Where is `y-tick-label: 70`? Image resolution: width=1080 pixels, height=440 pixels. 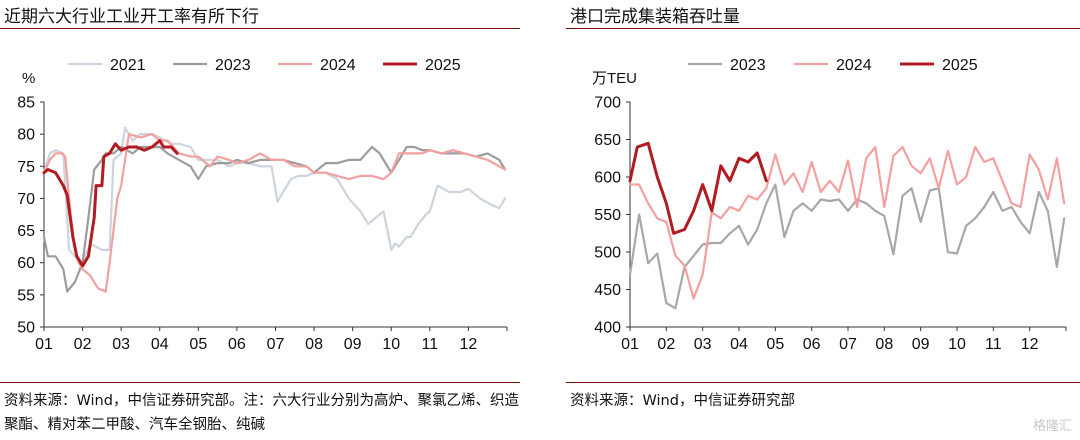 y-tick-label: 70 is located at coordinates (26, 199).